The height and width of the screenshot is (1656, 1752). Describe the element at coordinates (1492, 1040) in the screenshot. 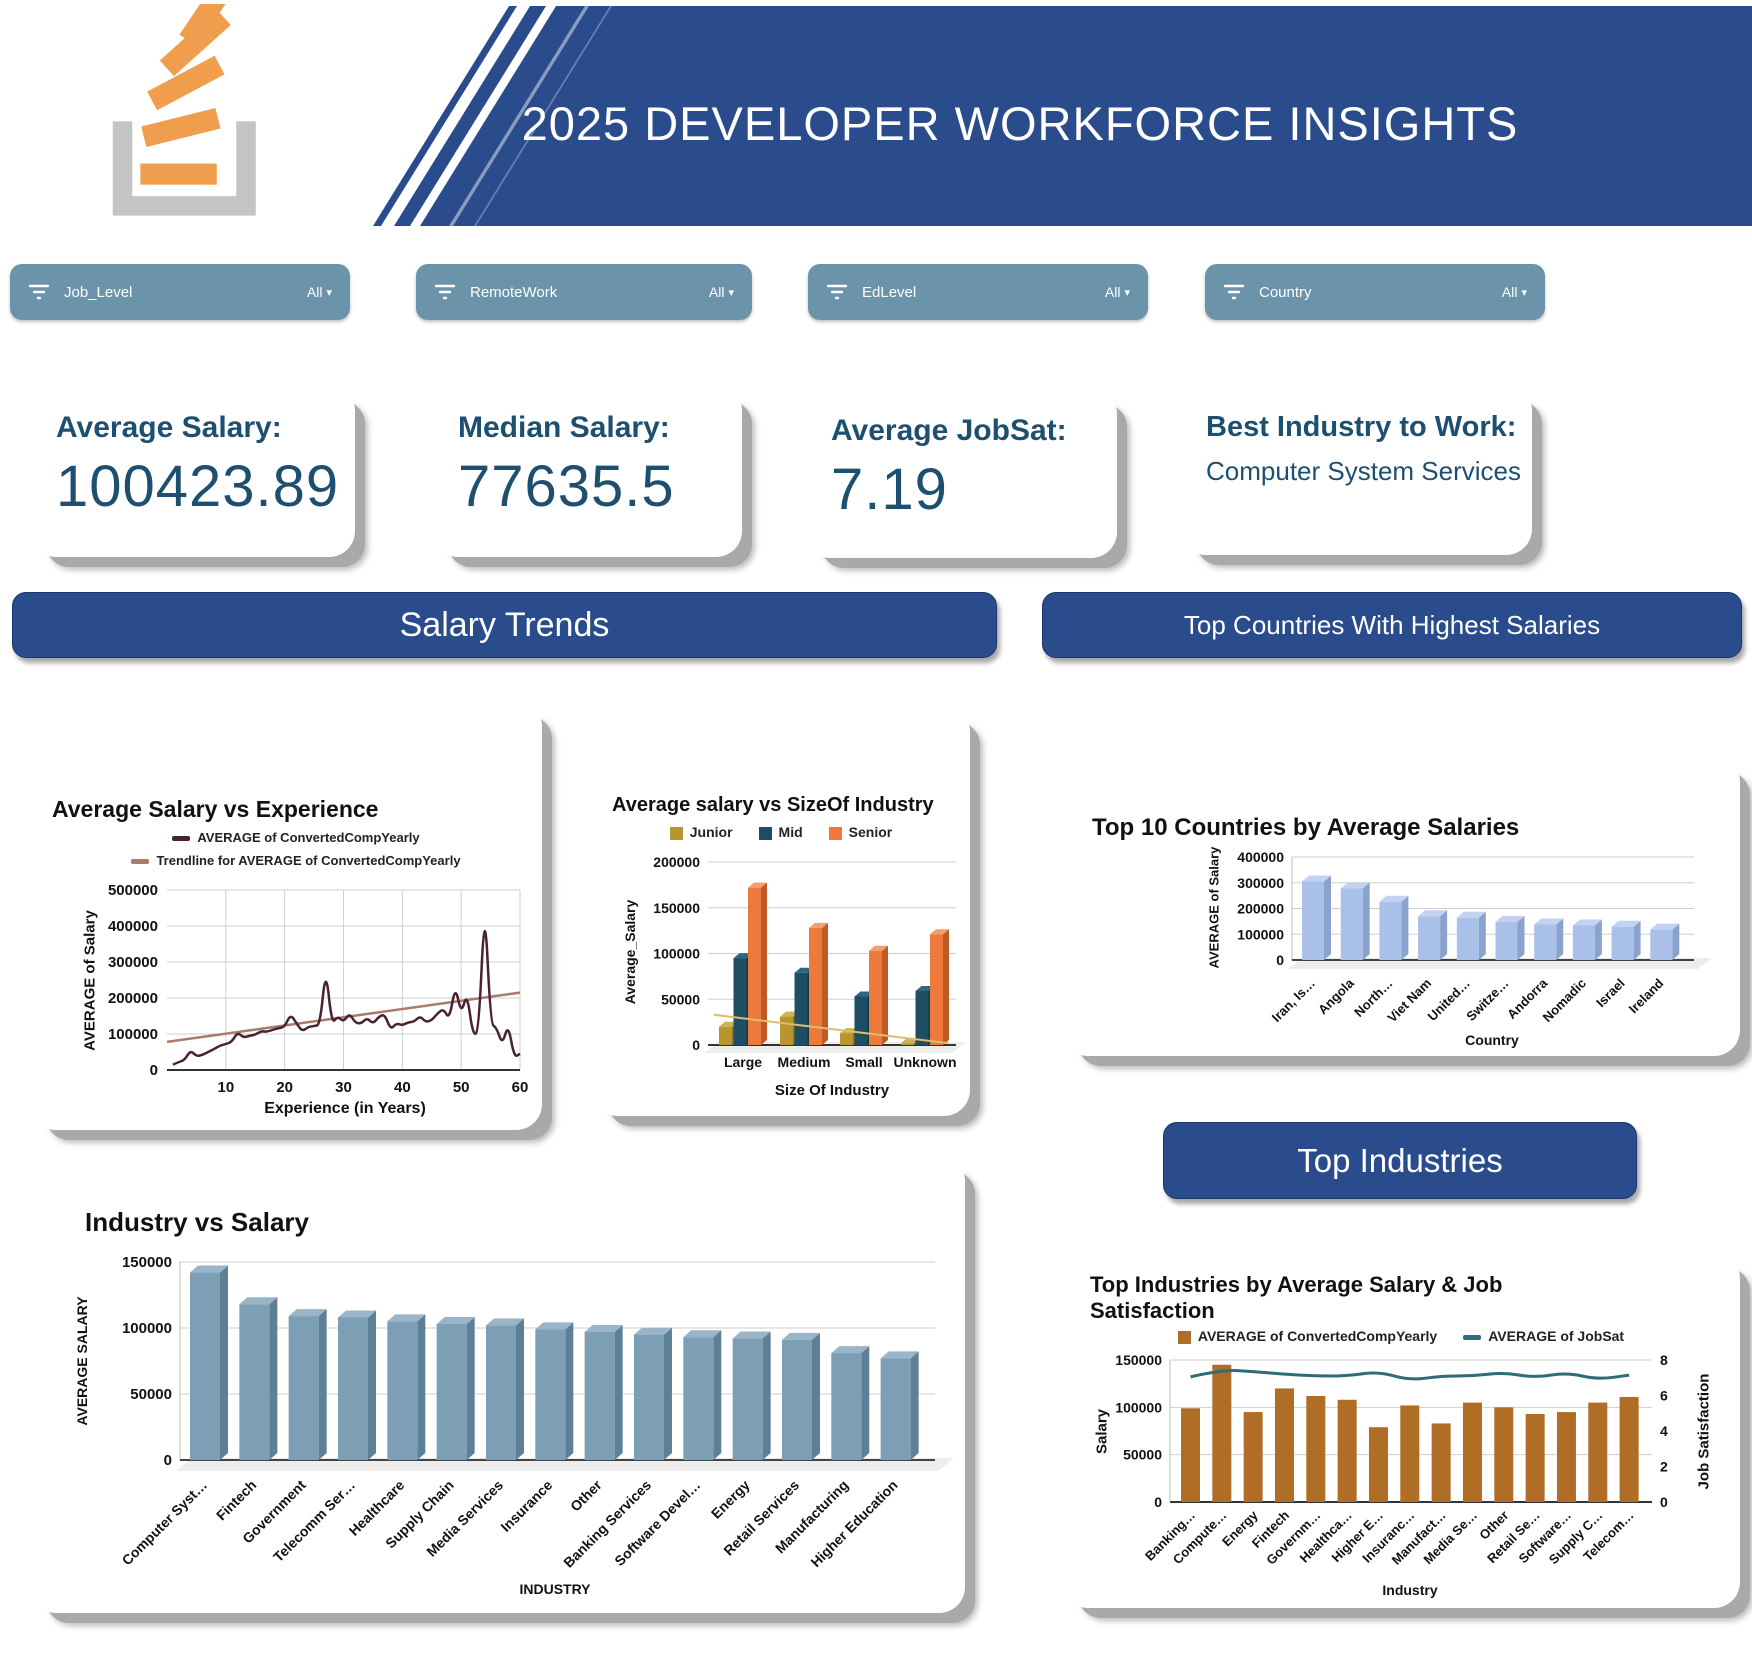

I see `x-axis-title: Country` at that location.